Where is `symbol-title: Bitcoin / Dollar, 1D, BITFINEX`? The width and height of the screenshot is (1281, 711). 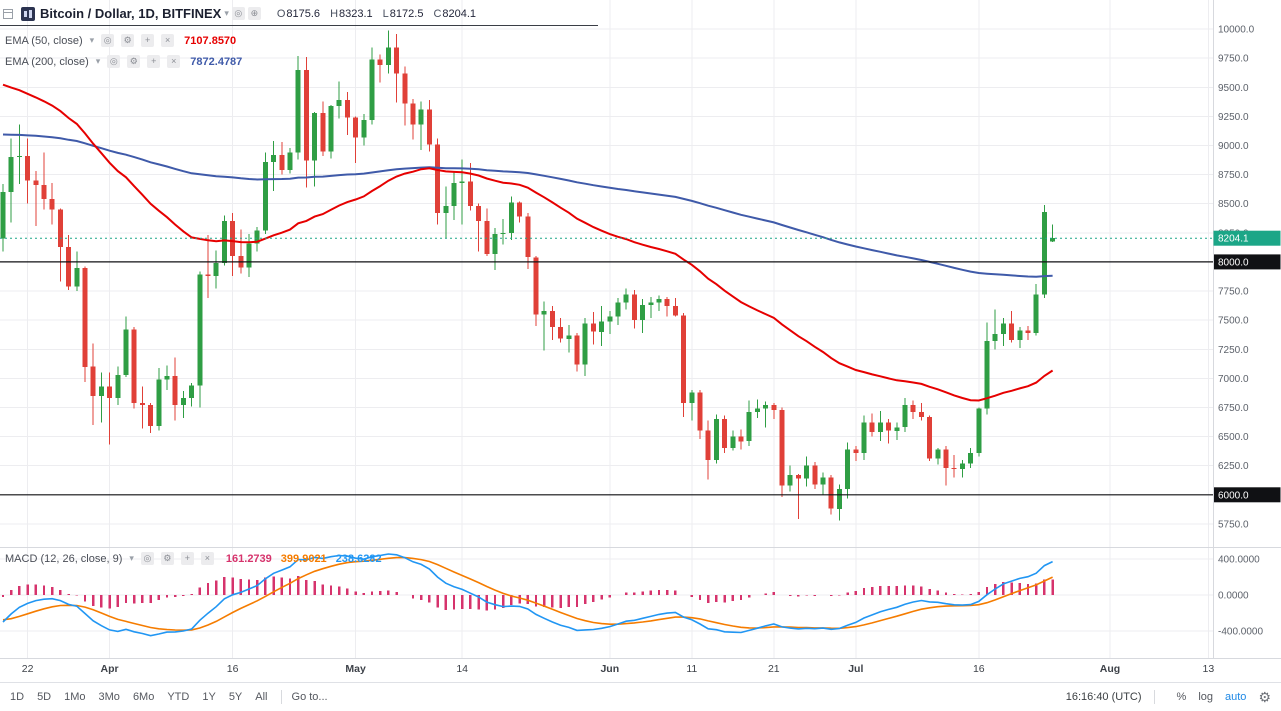 symbol-title: Bitcoin / Dollar, 1D, BITFINEX is located at coordinates (131, 13).